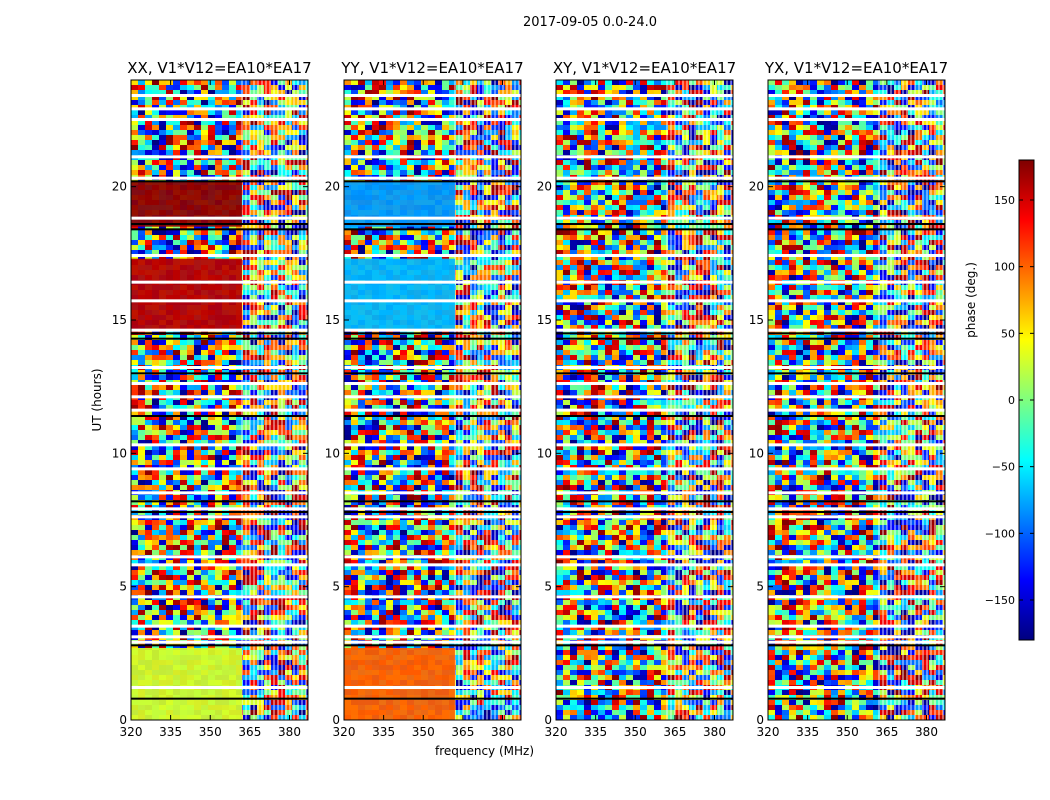  Describe the element at coordinates (1004, 267) in the screenshot. I see `colorbar-tick-label: 100` at that location.